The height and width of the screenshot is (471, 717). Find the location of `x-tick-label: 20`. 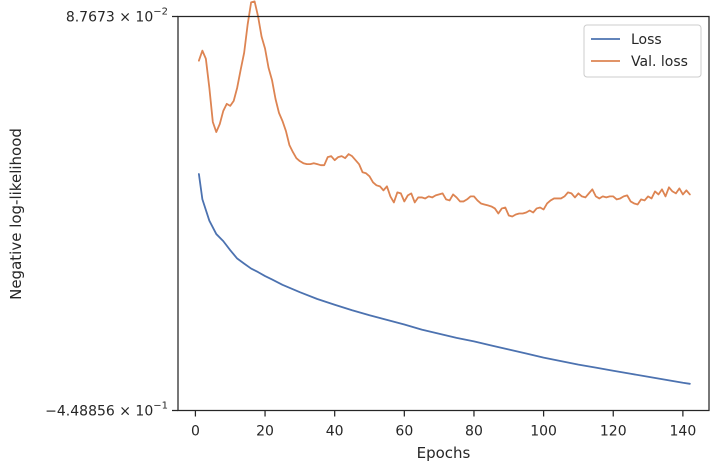

x-tick-label: 20 is located at coordinates (265, 432).